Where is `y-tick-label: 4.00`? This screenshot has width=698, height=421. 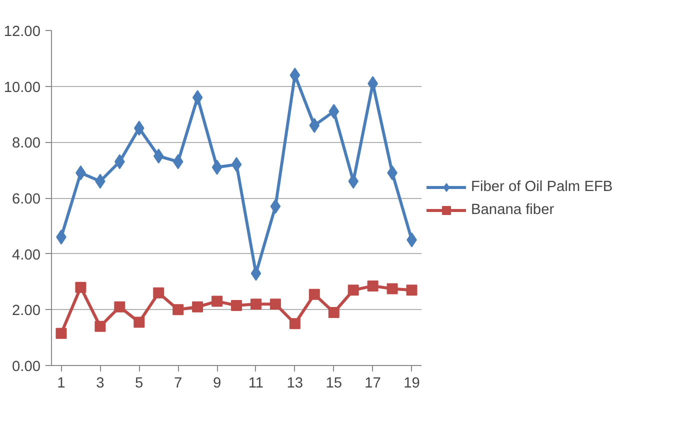
y-tick-label: 4.00 is located at coordinates (26, 255).